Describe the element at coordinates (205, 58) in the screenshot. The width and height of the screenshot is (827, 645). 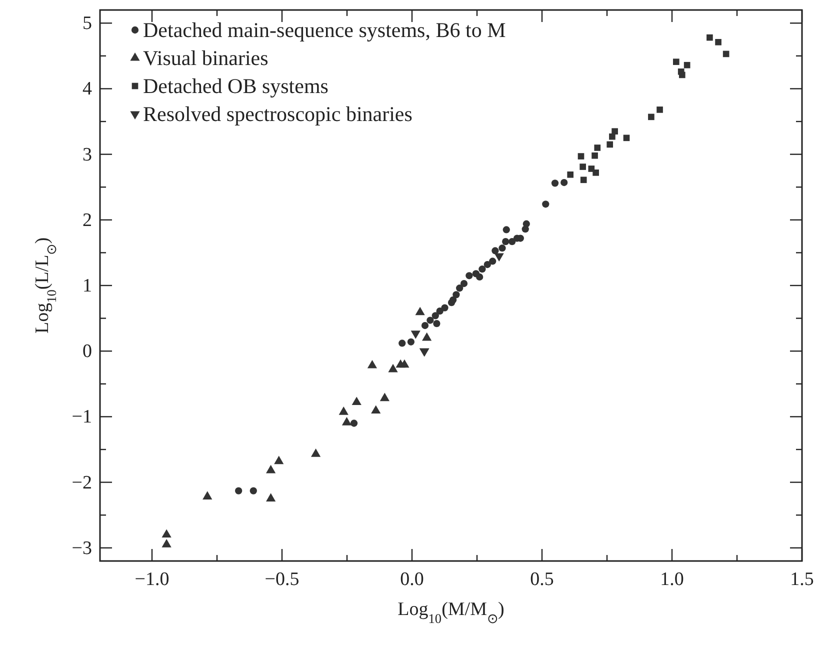
I see `legend-label: Visual binaries` at that location.